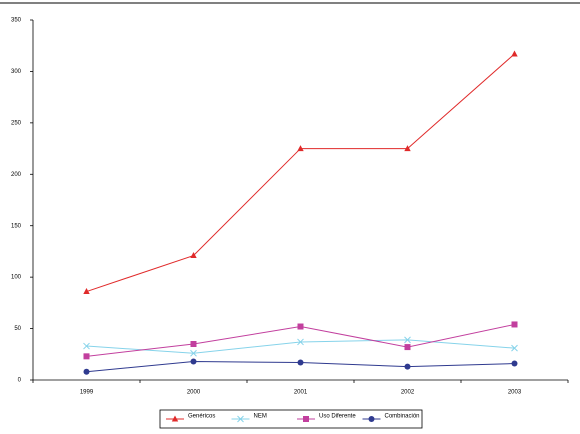 Image resolution: width=580 pixels, height=434 pixels. What do you see at coordinates (16, 175) in the screenshot?
I see `y-tick-label: 200` at bounding box center [16, 175].